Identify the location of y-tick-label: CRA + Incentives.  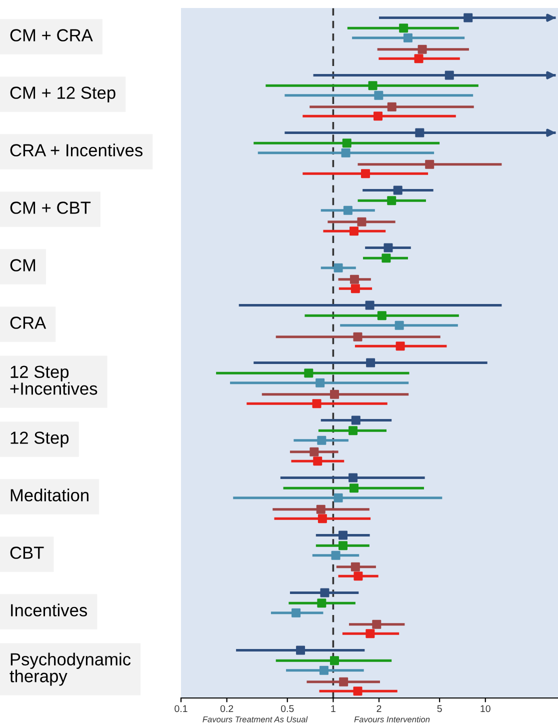
(76, 150).